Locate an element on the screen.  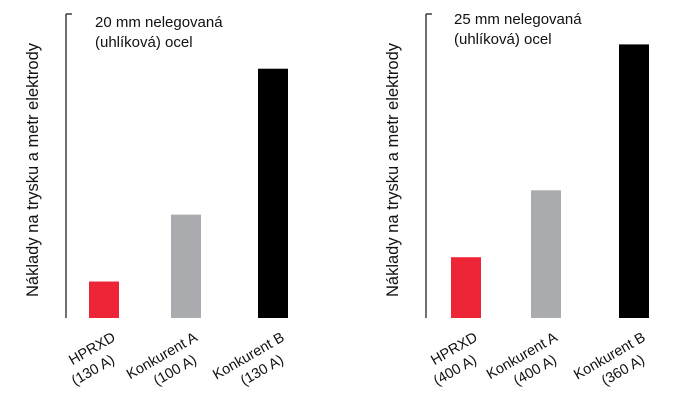
x-tick-label: HPRXD(400 A) is located at coordinates (456, 360).